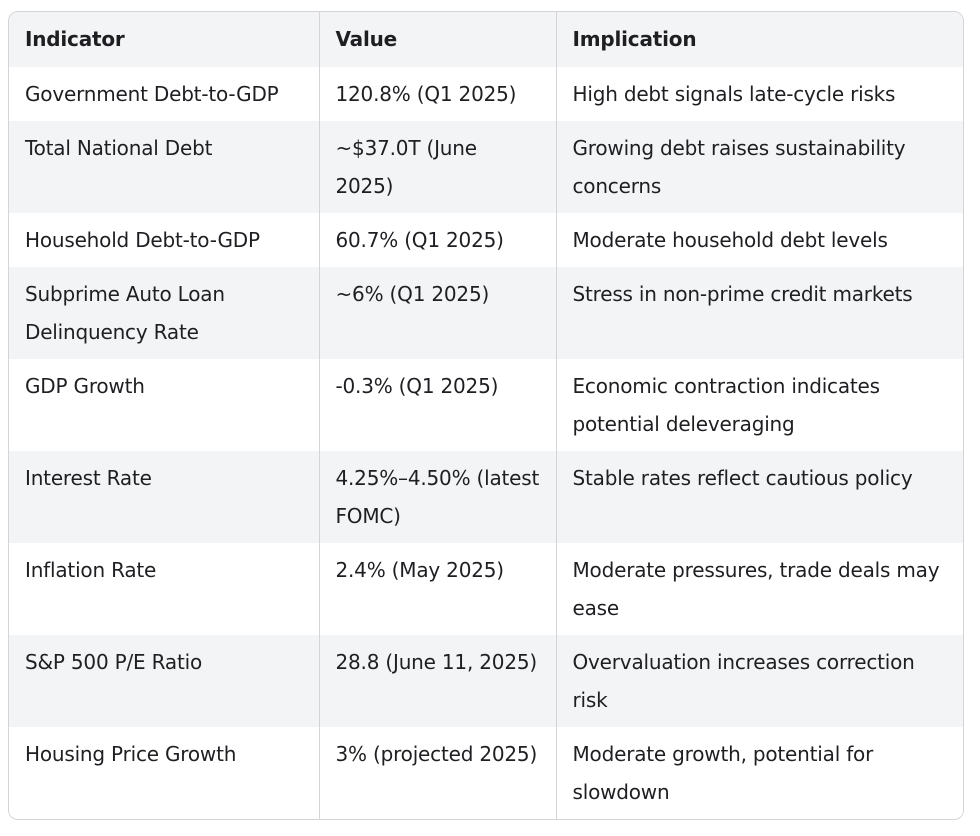  What do you see at coordinates (437, 39) in the screenshot?
I see `column-header-value: Value` at bounding box center [437, 39].